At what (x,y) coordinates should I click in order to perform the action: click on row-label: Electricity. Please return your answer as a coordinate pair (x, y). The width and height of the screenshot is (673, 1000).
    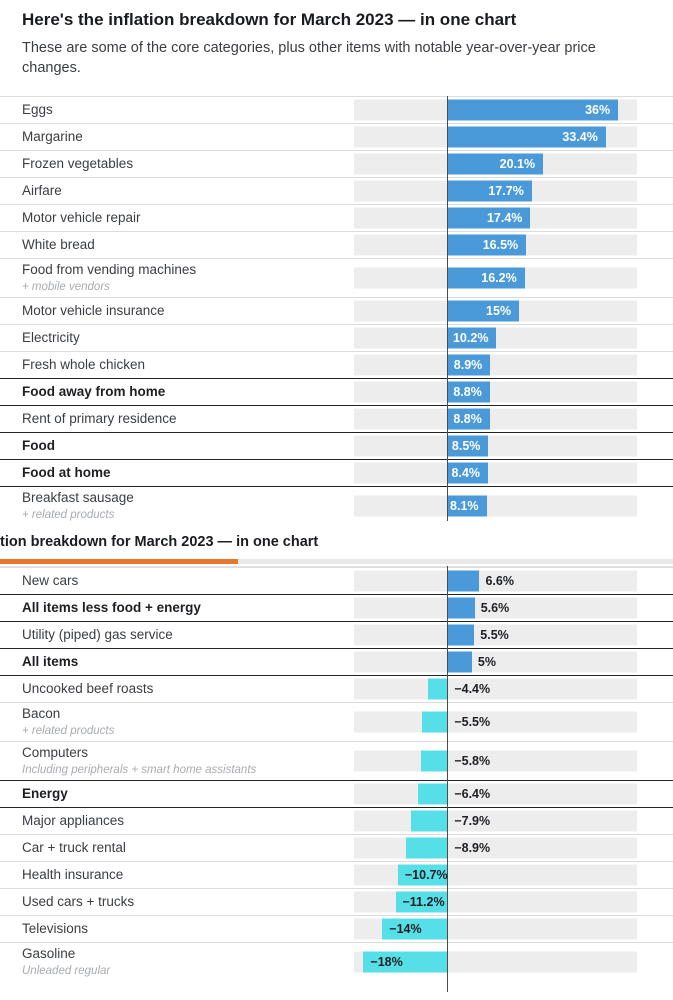
    Looking at the image, I should click on (51, 338).